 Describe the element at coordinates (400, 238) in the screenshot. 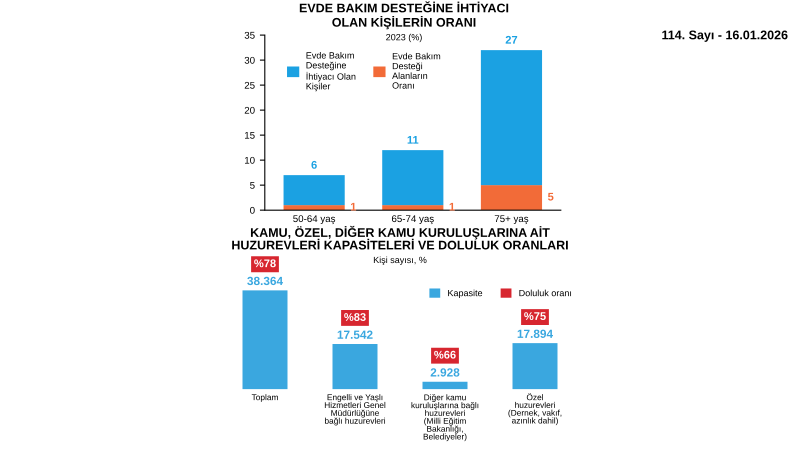

I see `chart-title: KAMU, ÖZEL, DİĞER KAMU KURULUŞLARINA AİT HUZUREVLERİ KAPASİTELERİ VE DOLULUK ORANLARI` at that location.